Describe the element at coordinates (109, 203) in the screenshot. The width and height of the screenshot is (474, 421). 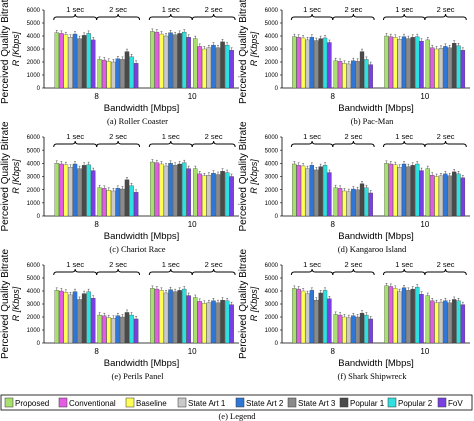
I see `bar-baseline` at that location.